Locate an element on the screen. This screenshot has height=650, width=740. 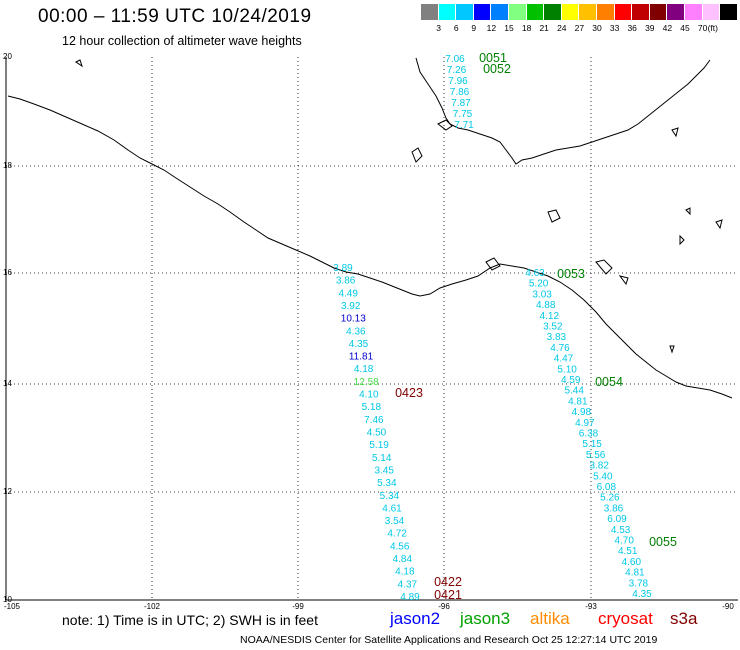
map-title: 00:00 – 11:59 UTC 10/24/2019 is located at coordinates (175, 16).